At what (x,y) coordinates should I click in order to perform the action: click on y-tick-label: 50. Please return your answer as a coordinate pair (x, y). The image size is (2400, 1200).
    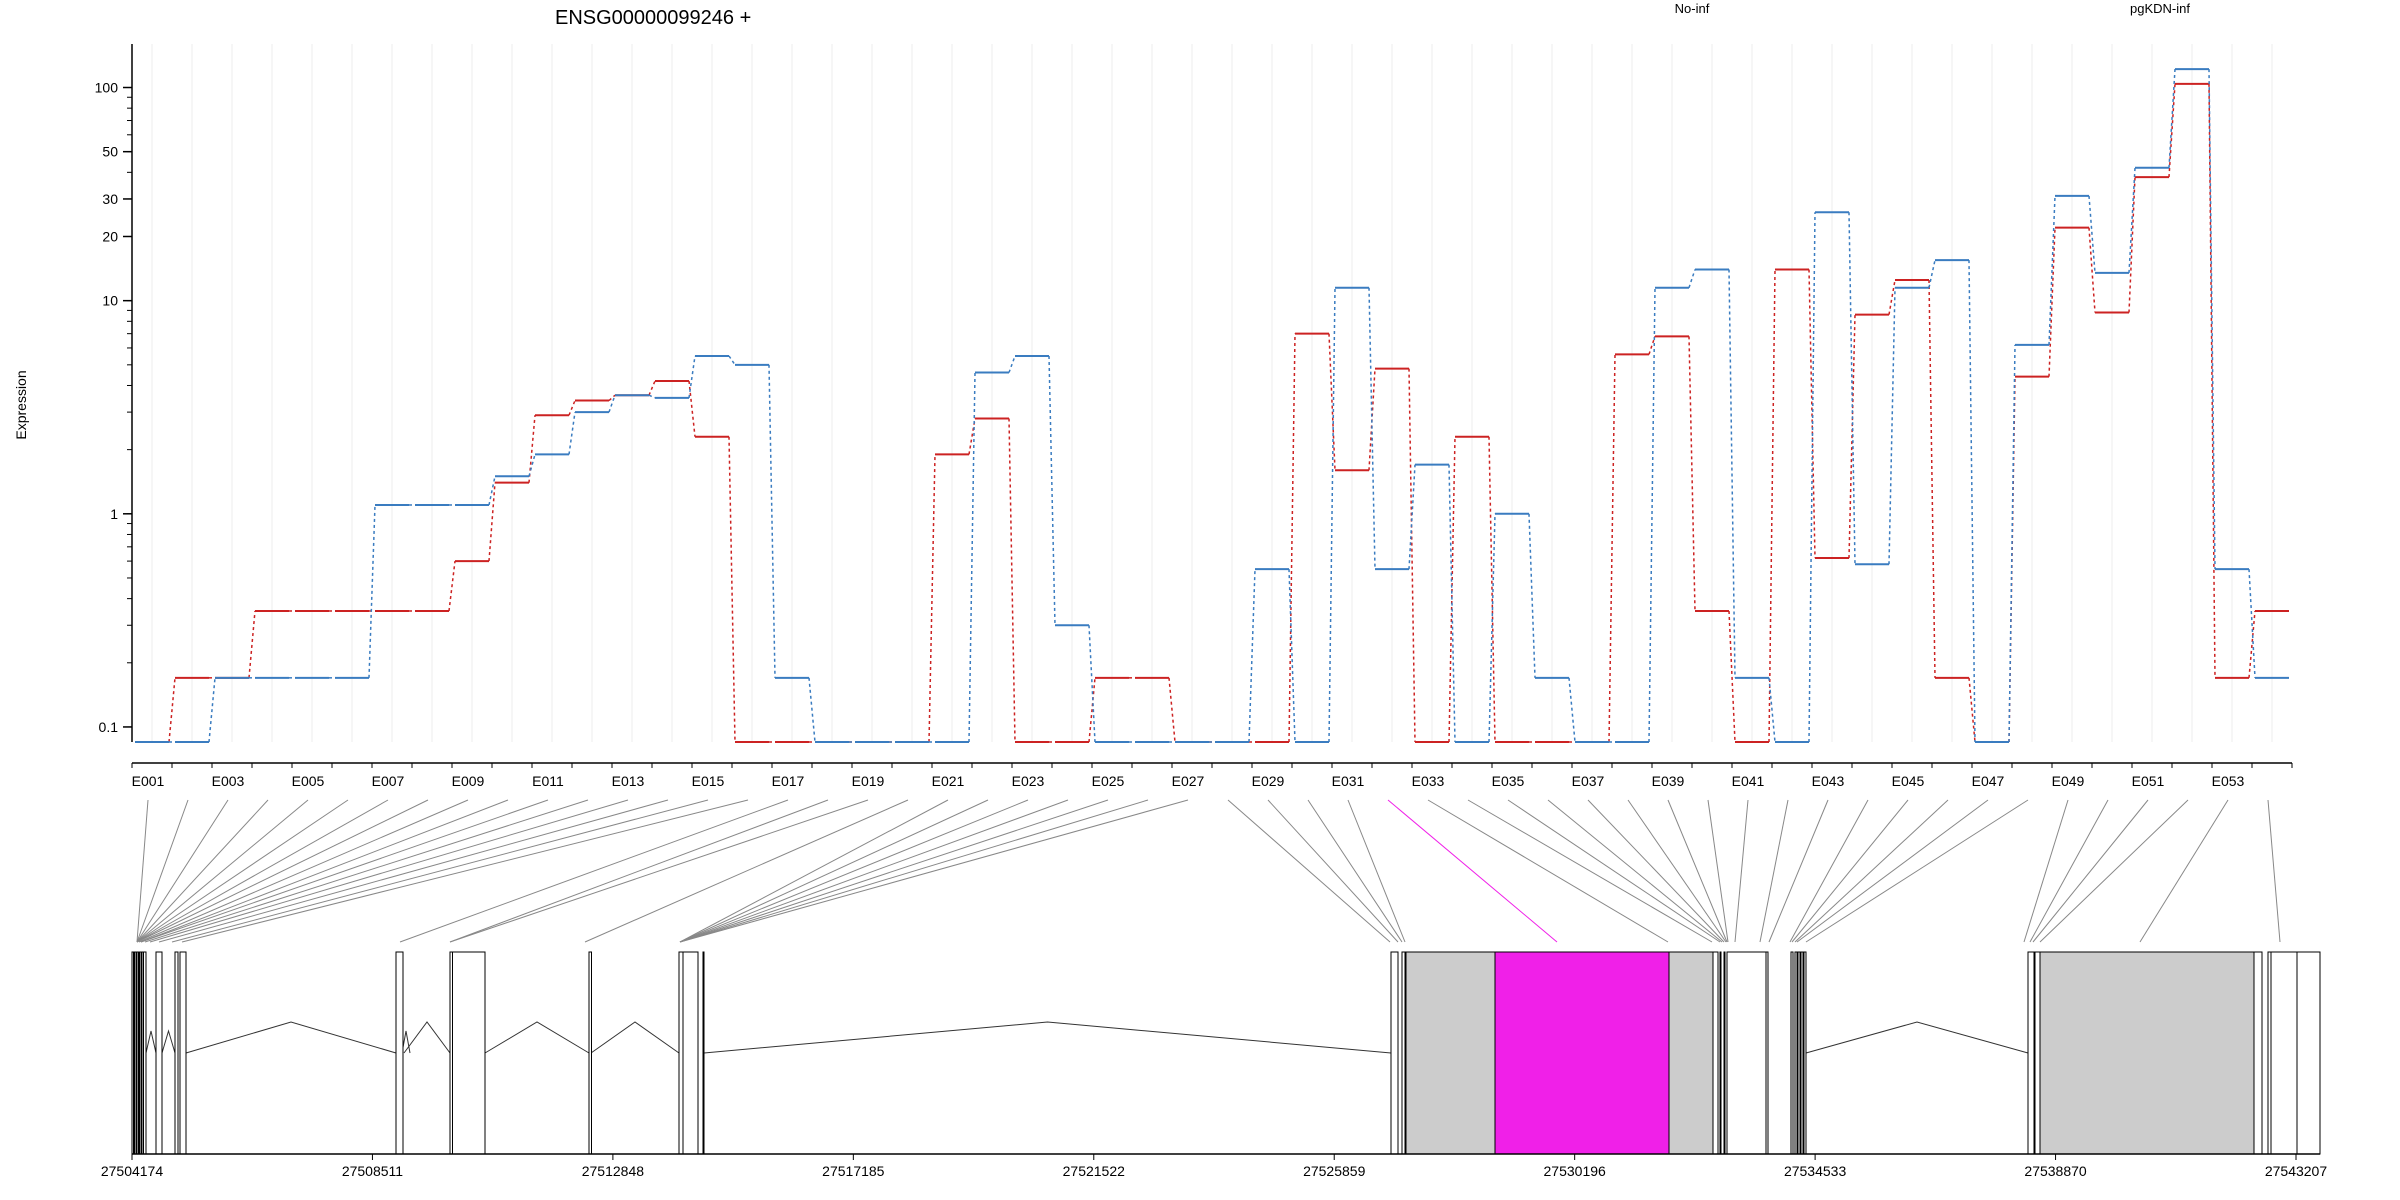
    Looking at the image, I should click on (110, 152).